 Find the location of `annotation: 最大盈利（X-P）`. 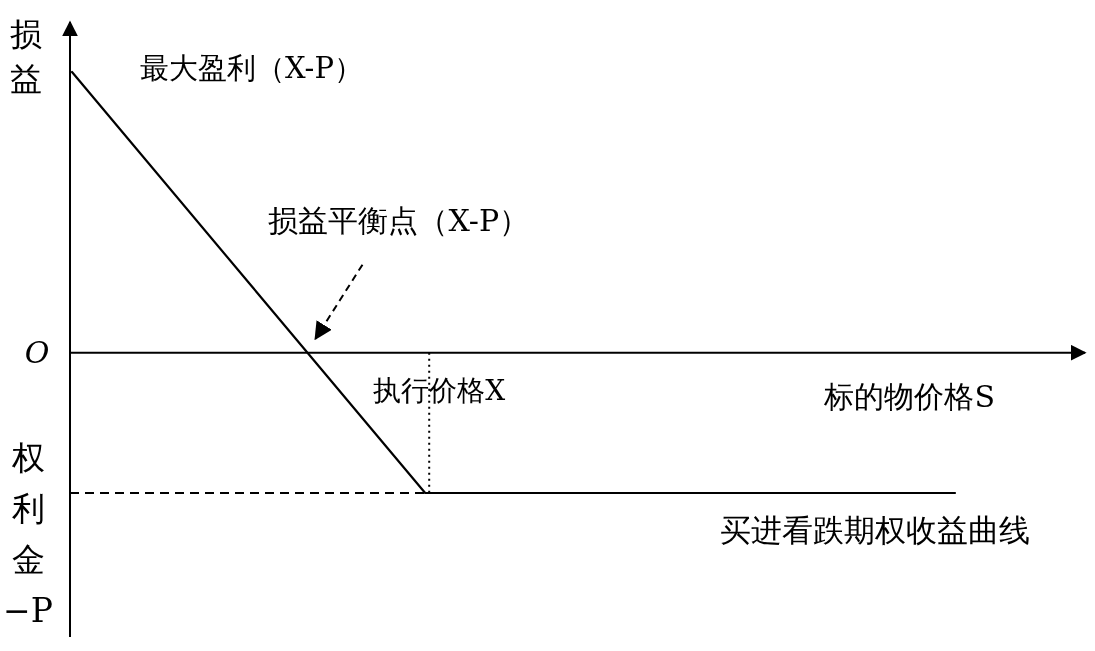

annotation: 最大盈利（X-P） is located at coordinates (251, 68).